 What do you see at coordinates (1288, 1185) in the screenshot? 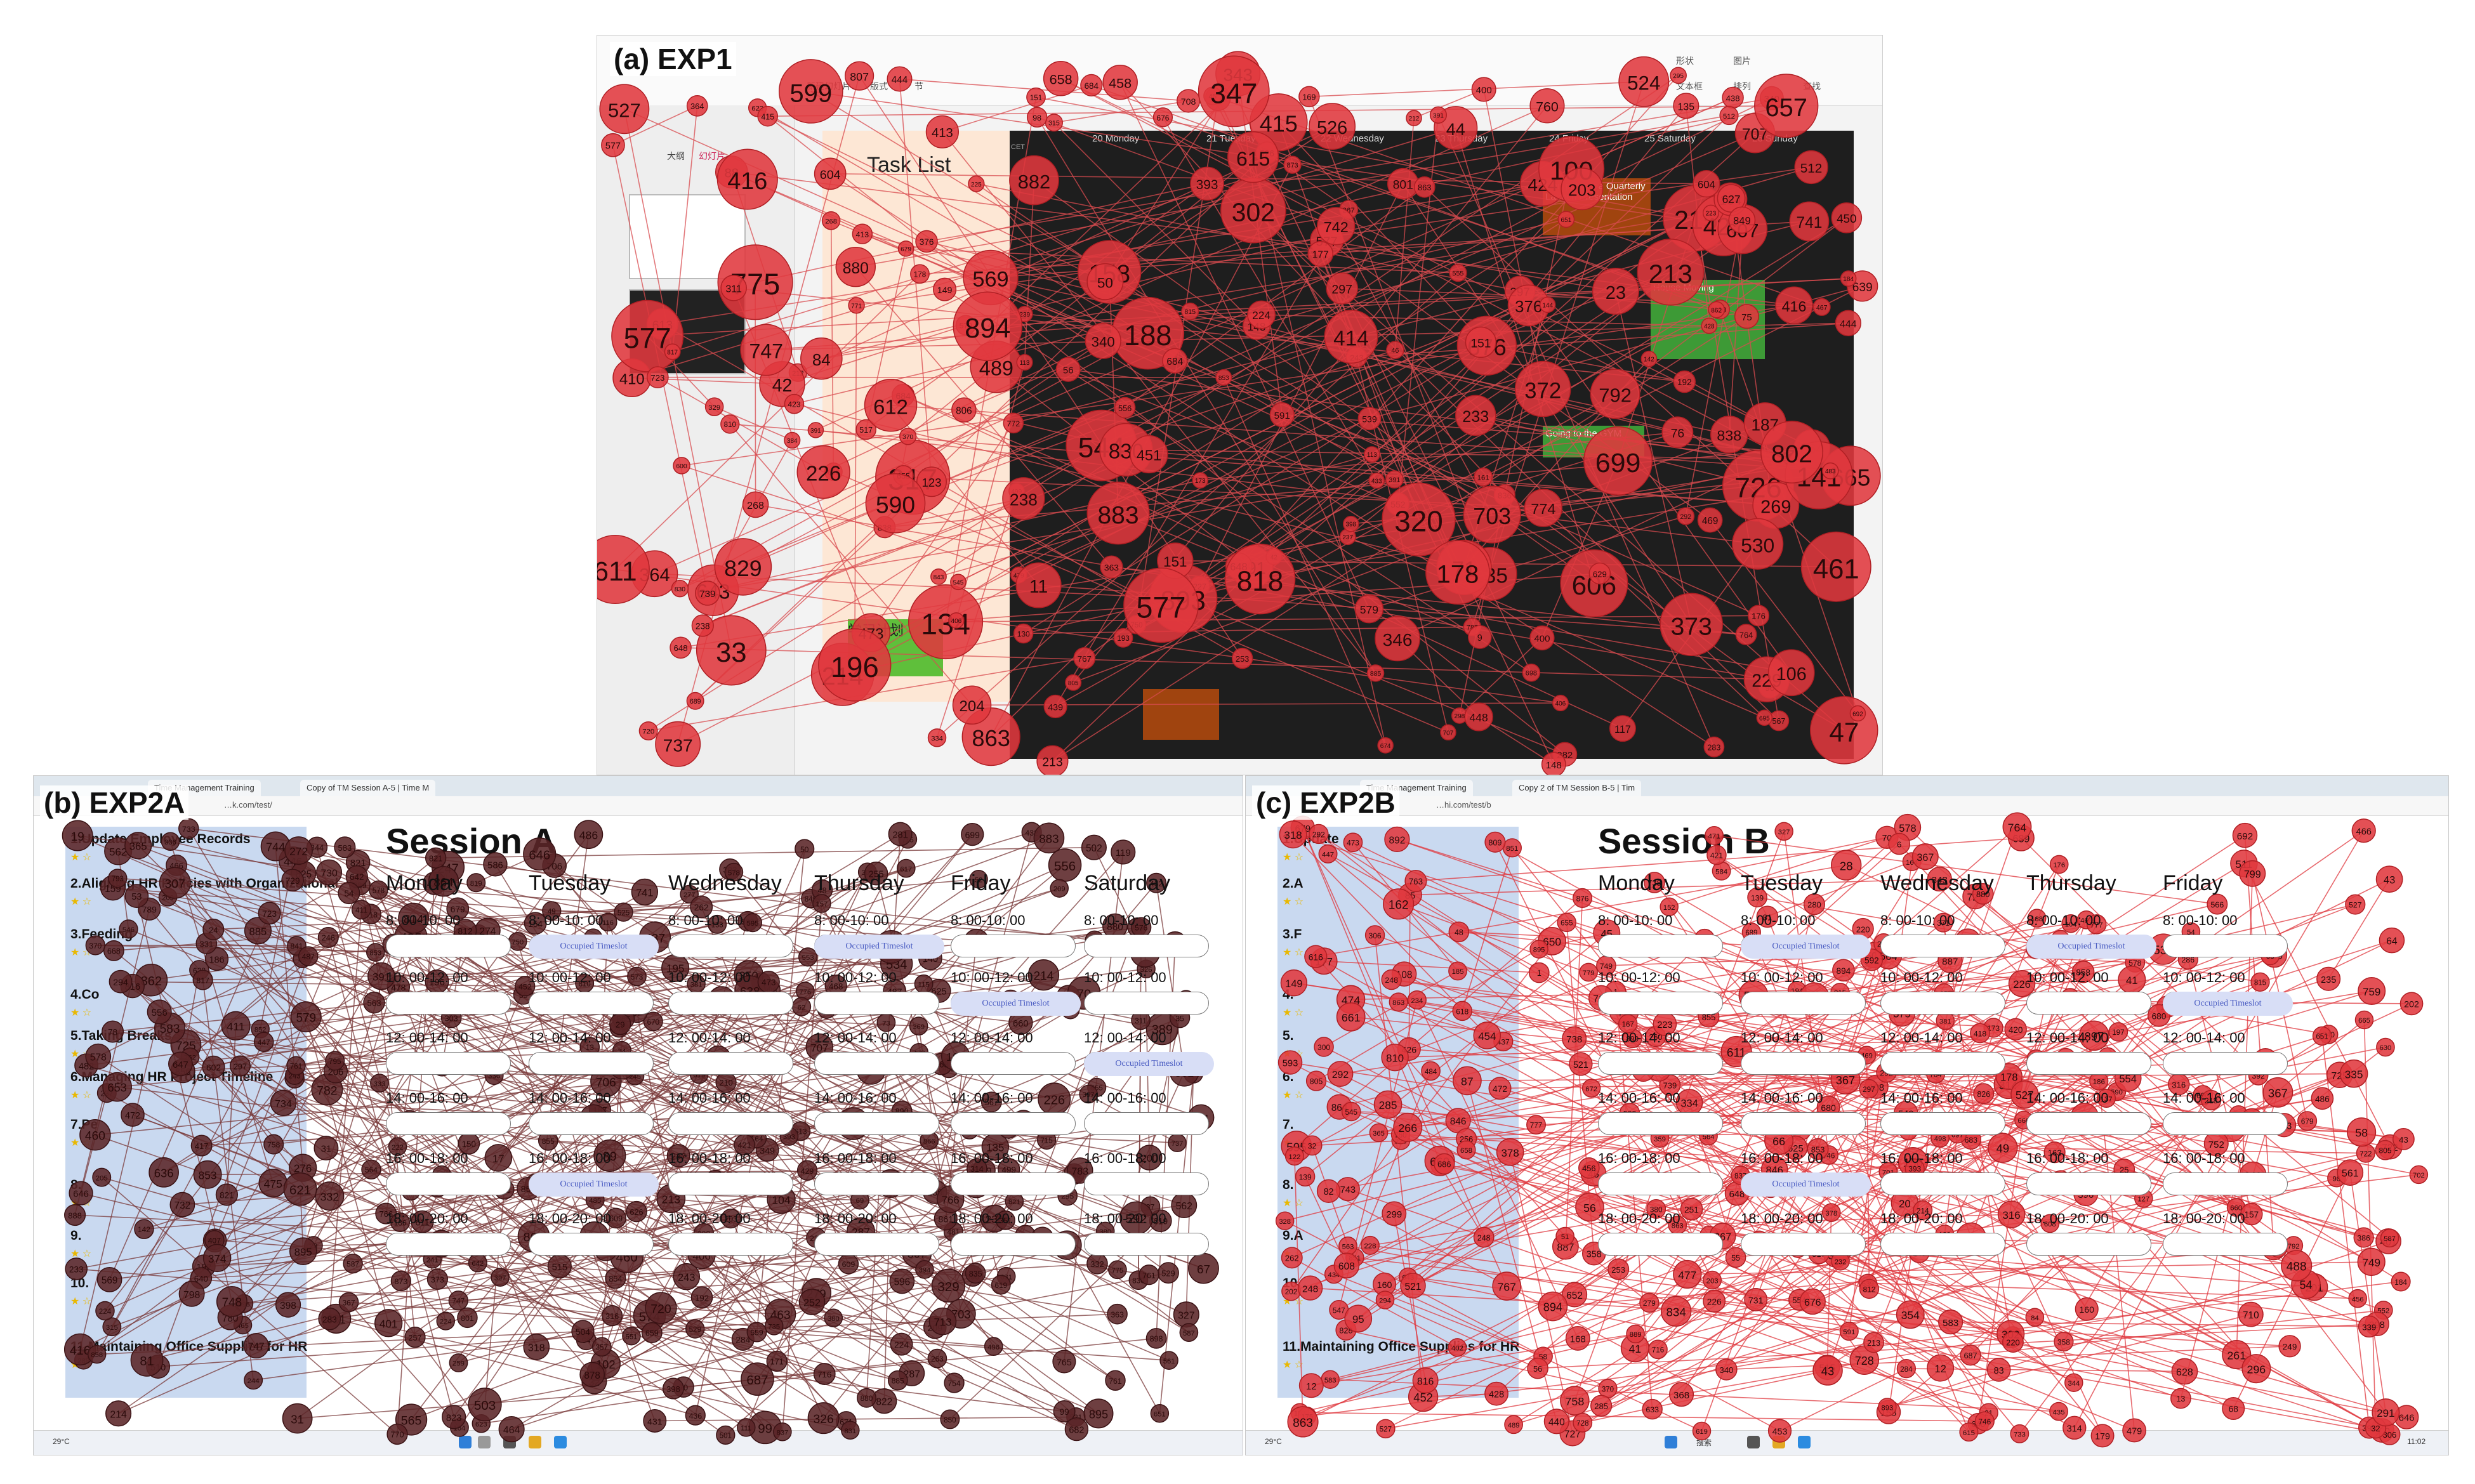
I see `task-item: 8.` at bounding box center [1288, 1185].